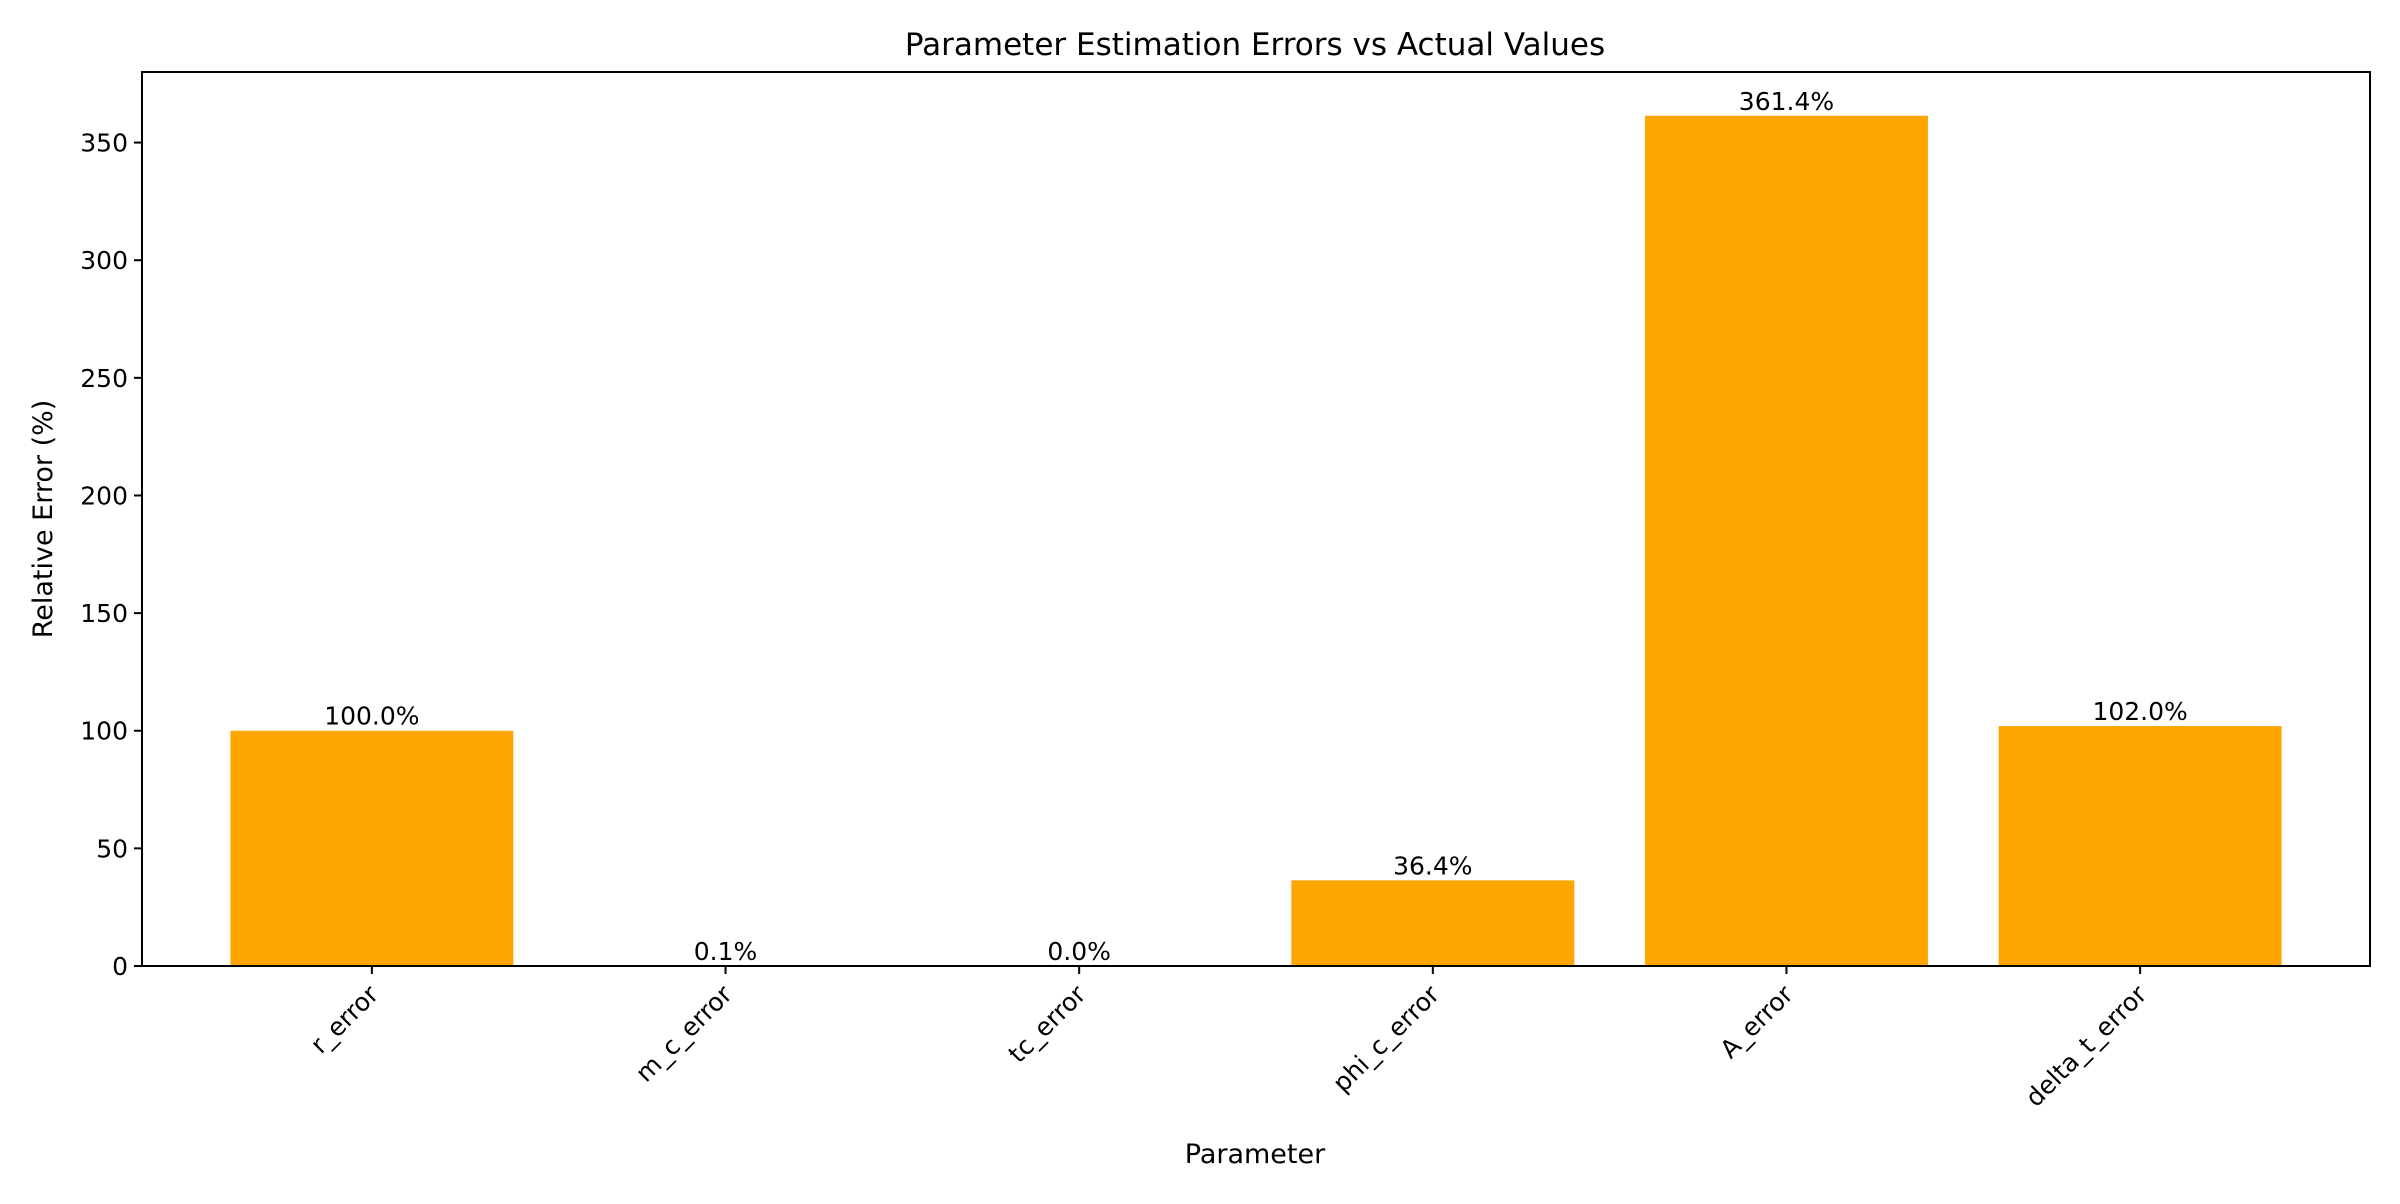 This screenshot has width=2400, height=1204. Describe the element at coordinates (1047, 1023) in the screenshot. I see `x-tick-label: tc_error` at that location.